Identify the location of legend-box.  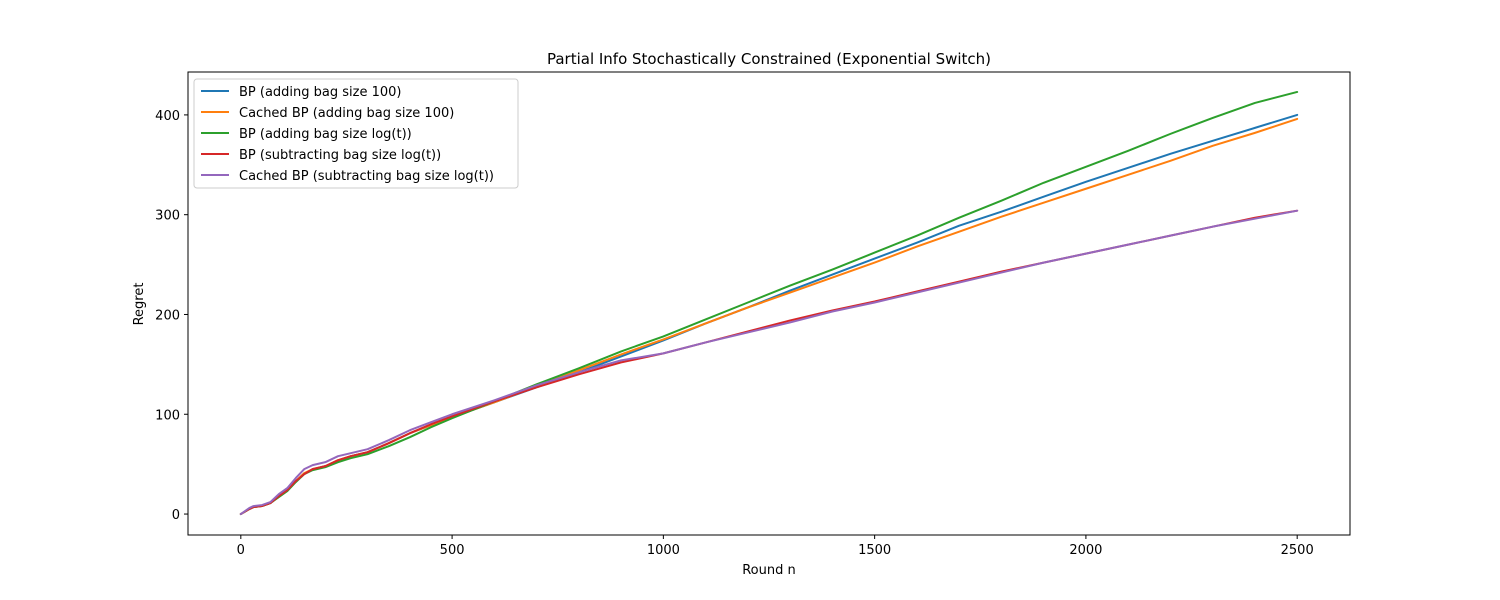
(356, 133).